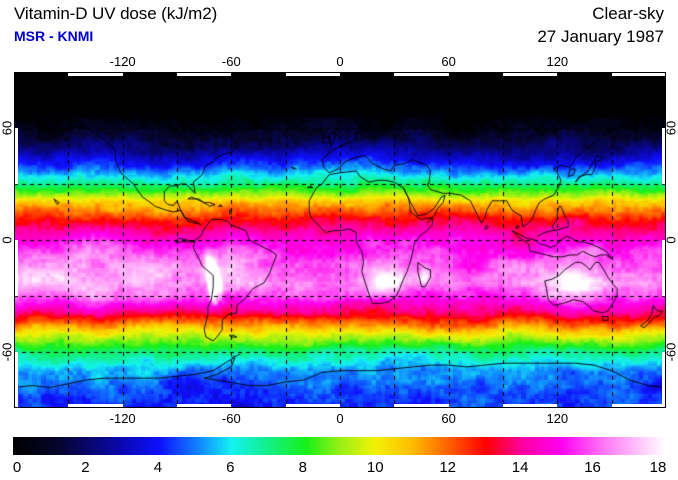 This screenshot has height=480, width=678. Describe the element at coordinates (158, 467) in the screenshot. I see `colorbar-tick-2: 4` at that location.